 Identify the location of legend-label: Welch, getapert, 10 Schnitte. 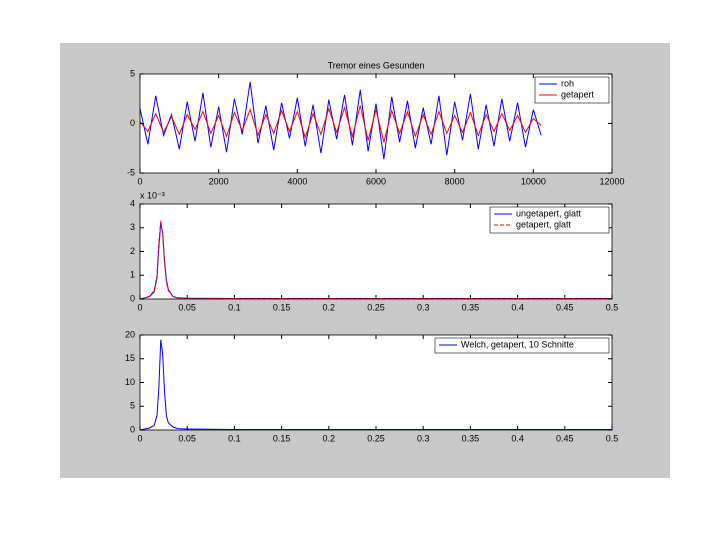
(517, 344).